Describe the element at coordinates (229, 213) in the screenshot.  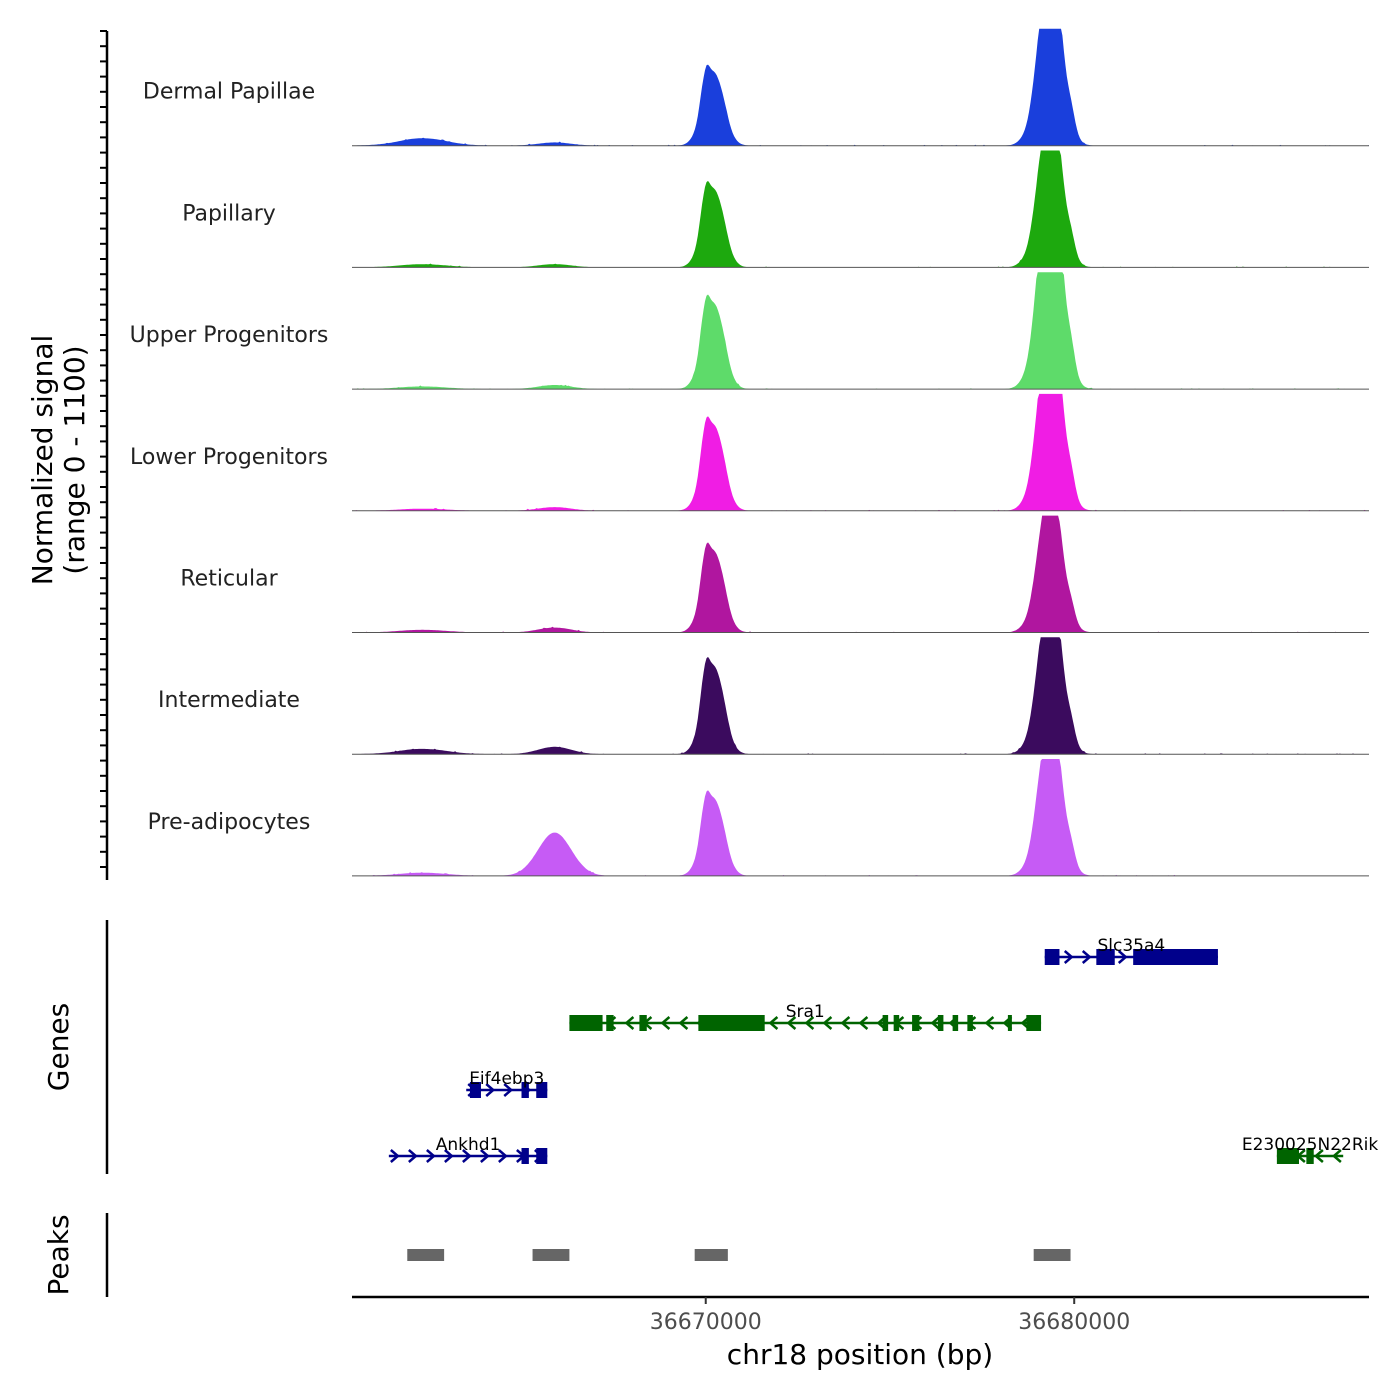
I see `coverage-track-label: Papillary` at that location.